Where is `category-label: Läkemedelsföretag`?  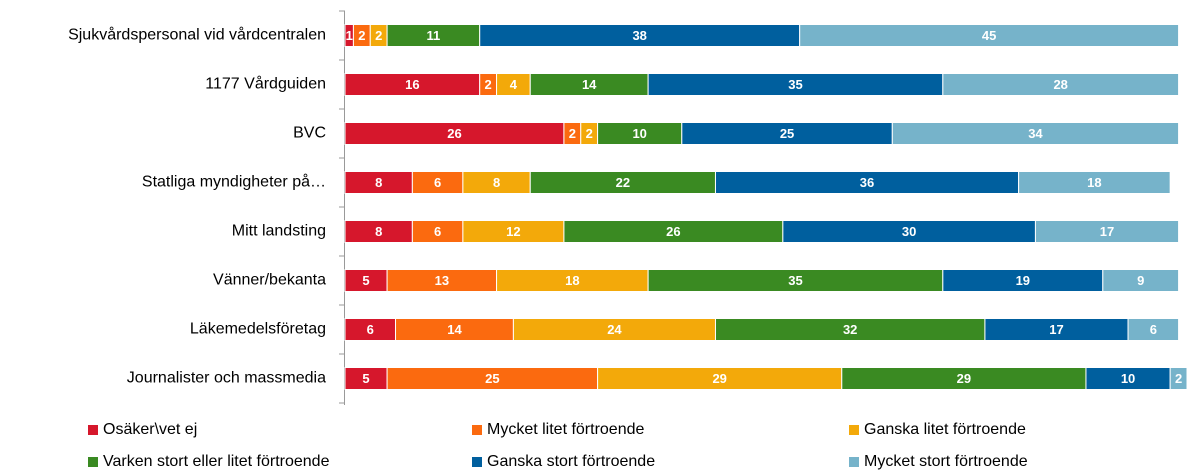 category-label: Läkemedelsföretag is located at coordinates (258, 329).